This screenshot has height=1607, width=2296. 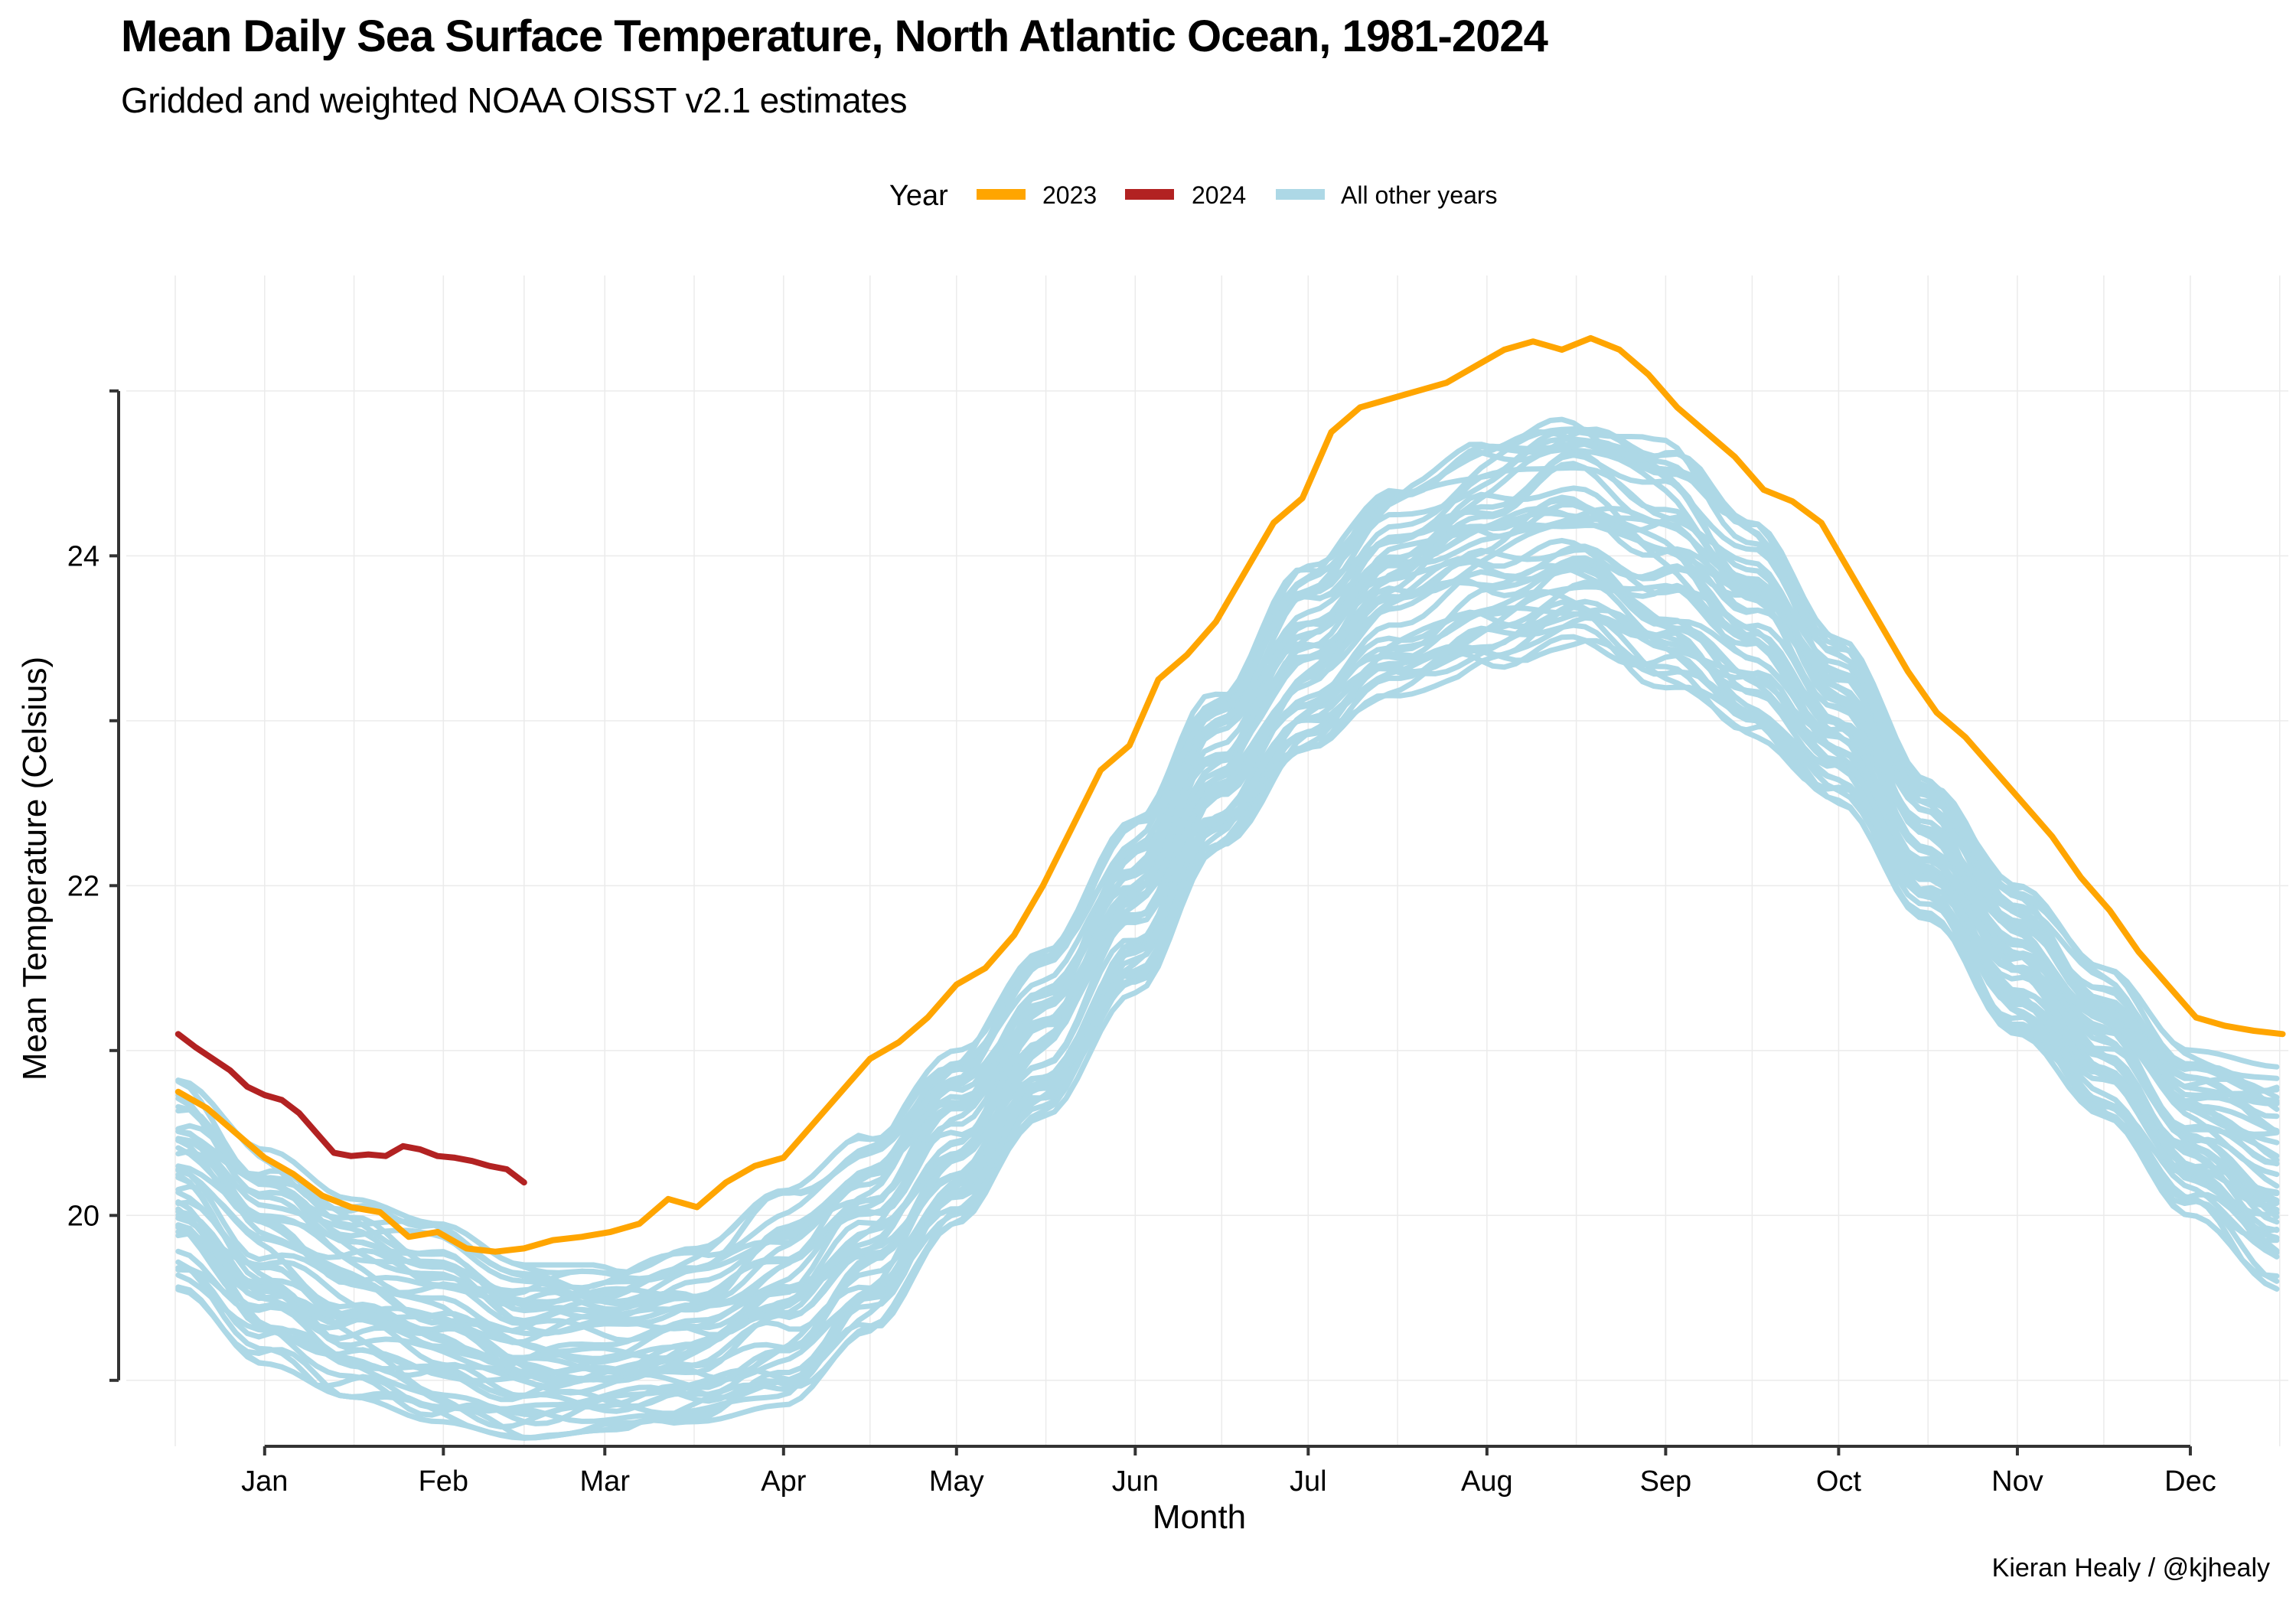 What do you see at coordinates (83, 556) in the screenshot?
I see `y-tick-label: 24` at bounding box center [83, 556].